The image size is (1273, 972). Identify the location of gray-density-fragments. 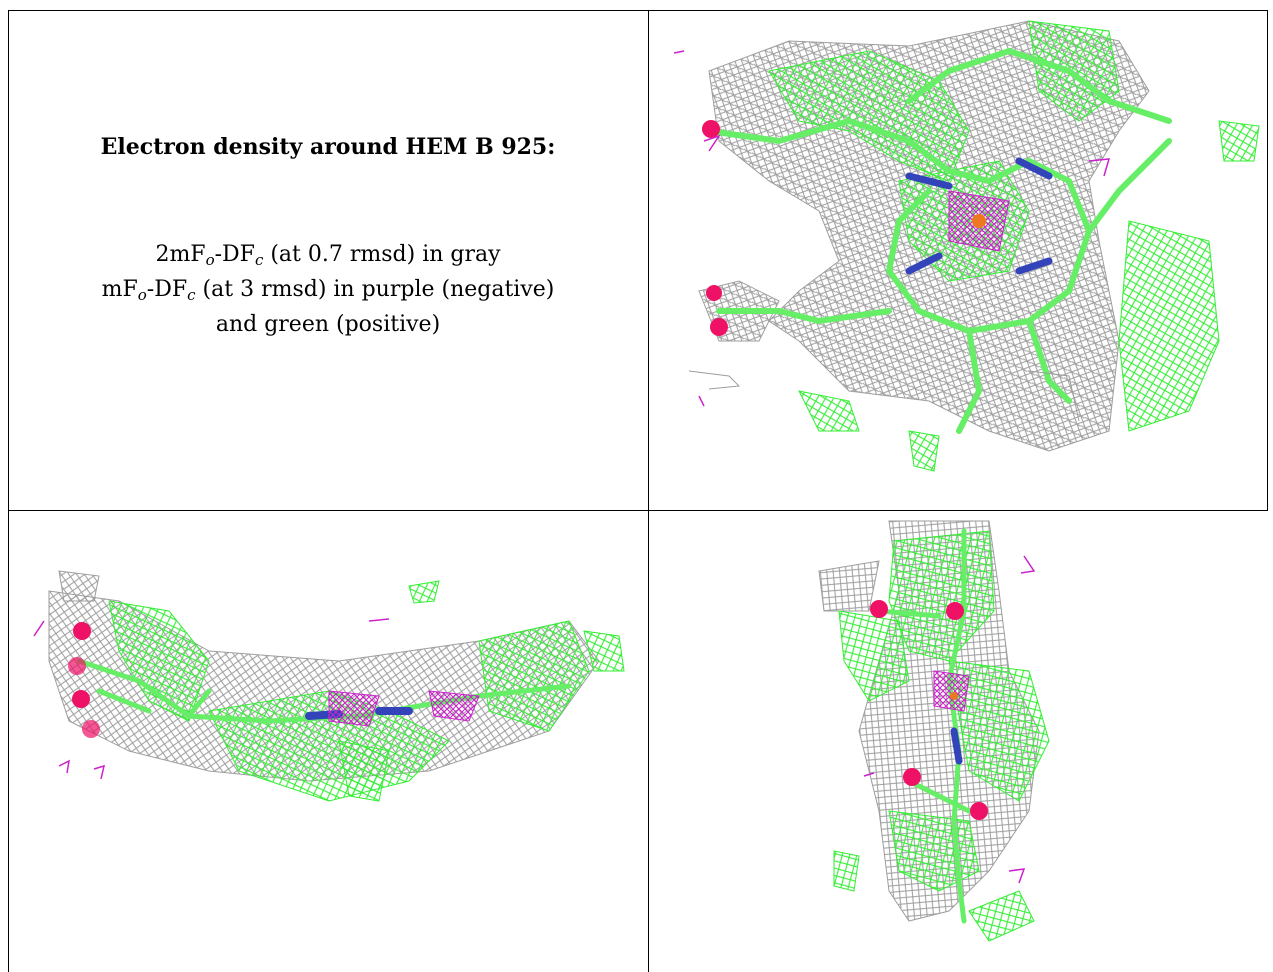
(884, 396).